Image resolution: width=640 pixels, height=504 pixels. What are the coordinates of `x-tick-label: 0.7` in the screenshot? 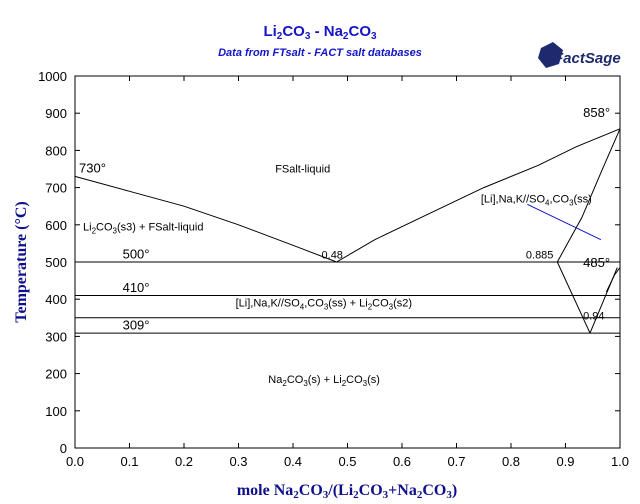 It's located at (456, 461).